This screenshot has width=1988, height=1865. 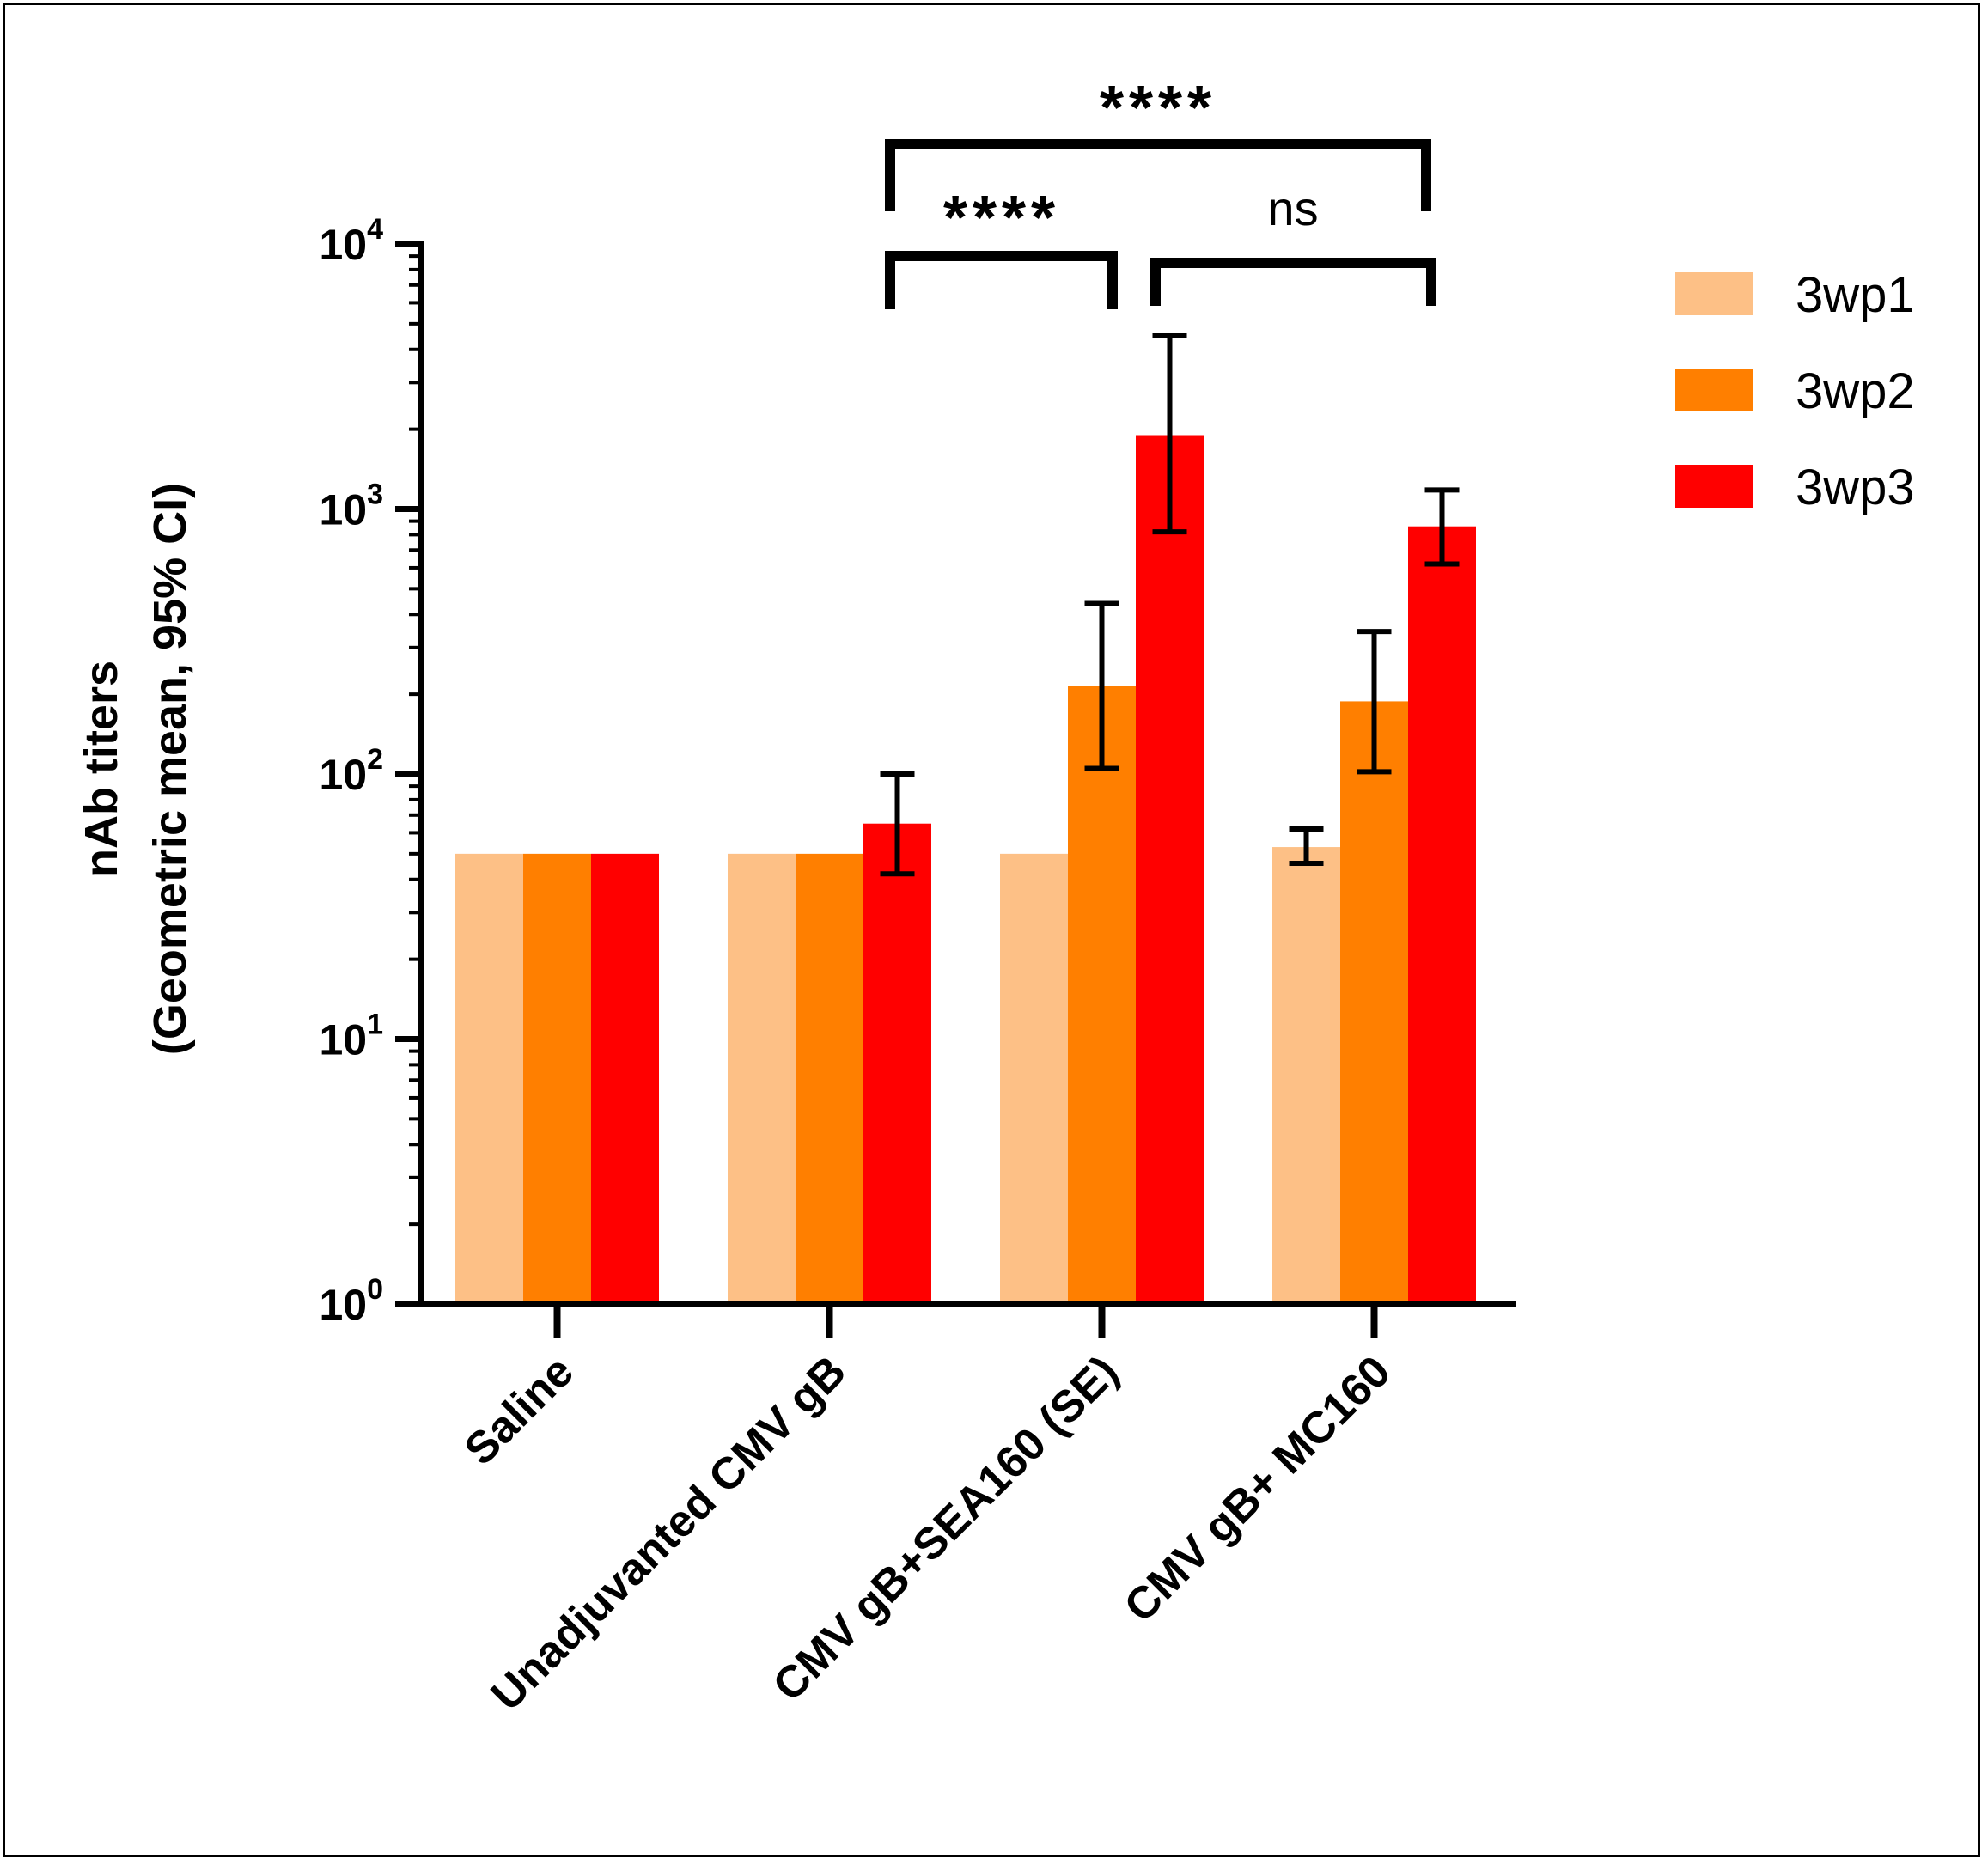 What do you see at coordinates (101, 769) in the screenshot?
I see `y-axis-label-line1: nAb titers` at bounding box center [101, 769].